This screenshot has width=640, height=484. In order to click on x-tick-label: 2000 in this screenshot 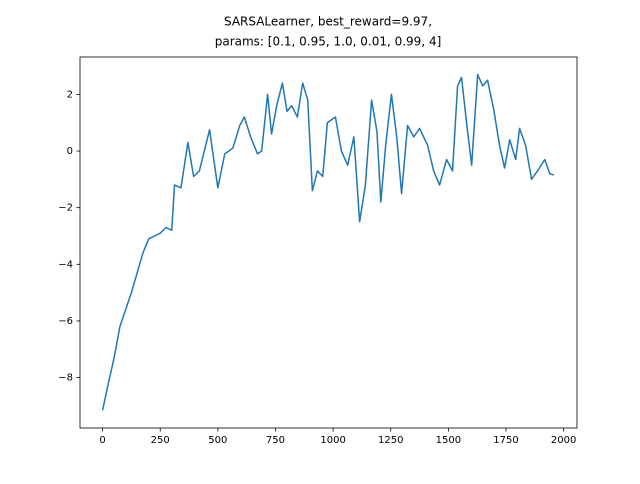, I will do `click(563, 440)`.